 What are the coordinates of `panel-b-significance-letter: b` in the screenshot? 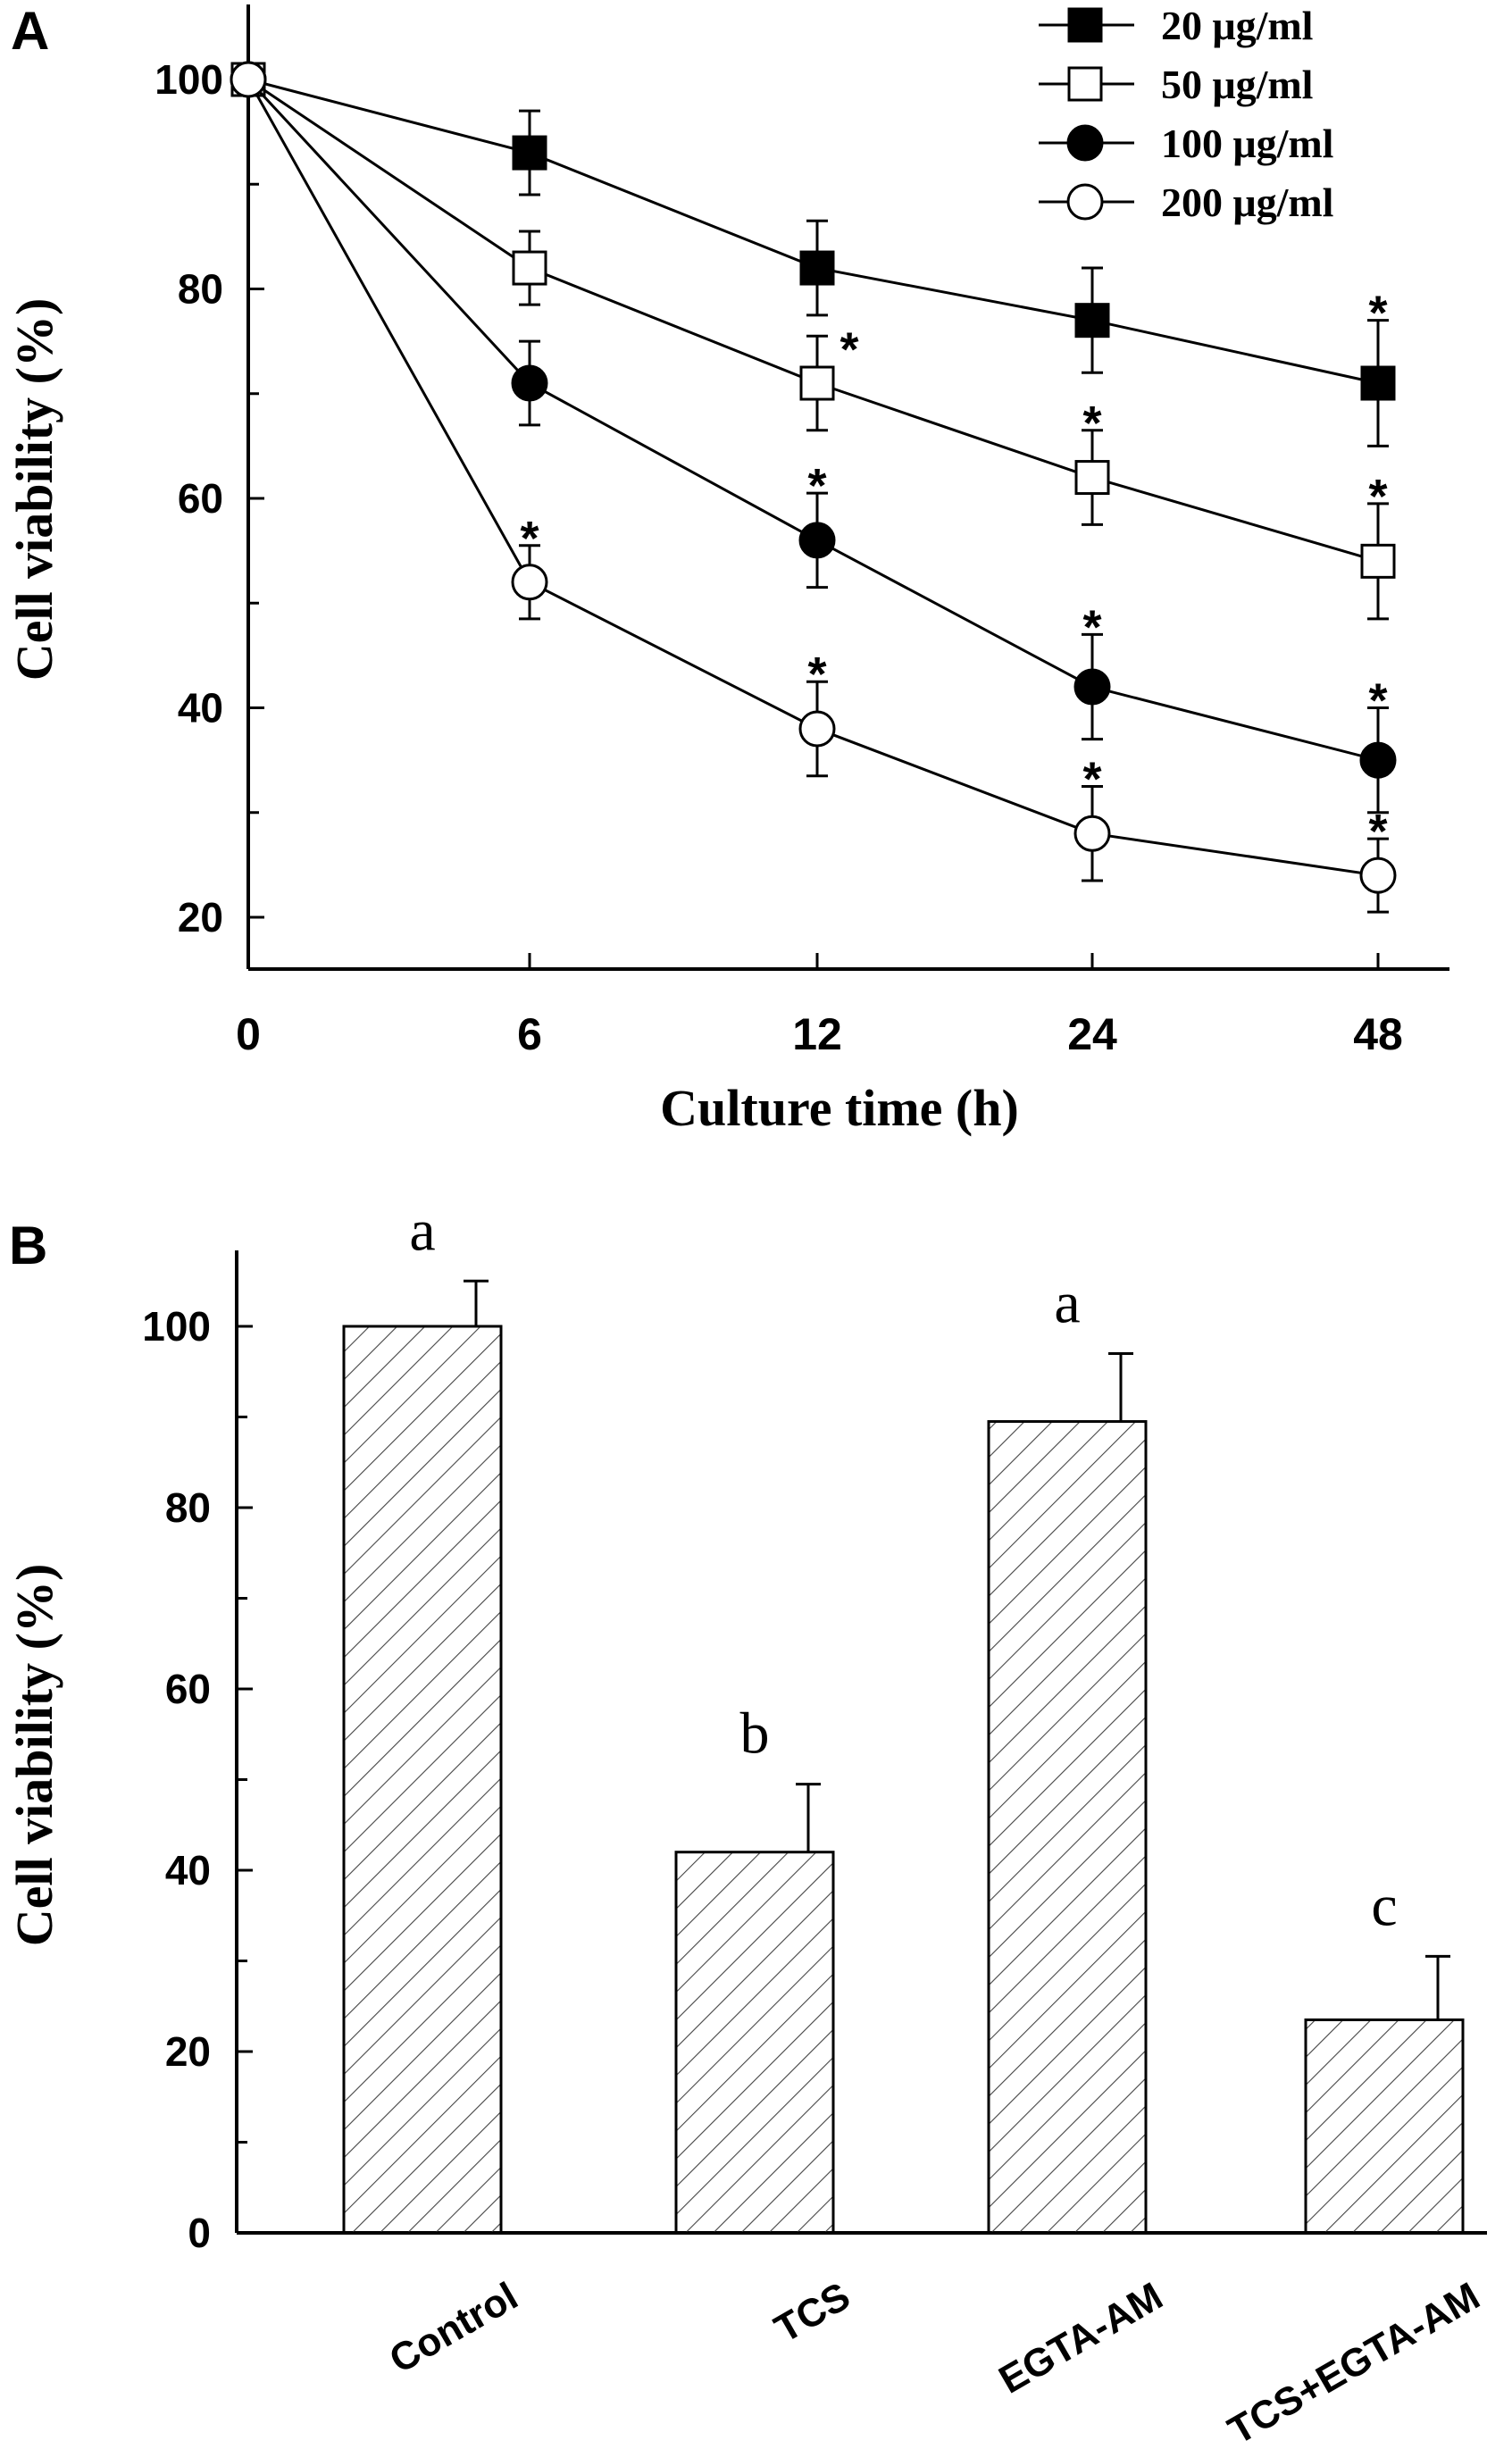 It's located at (755, 1734).